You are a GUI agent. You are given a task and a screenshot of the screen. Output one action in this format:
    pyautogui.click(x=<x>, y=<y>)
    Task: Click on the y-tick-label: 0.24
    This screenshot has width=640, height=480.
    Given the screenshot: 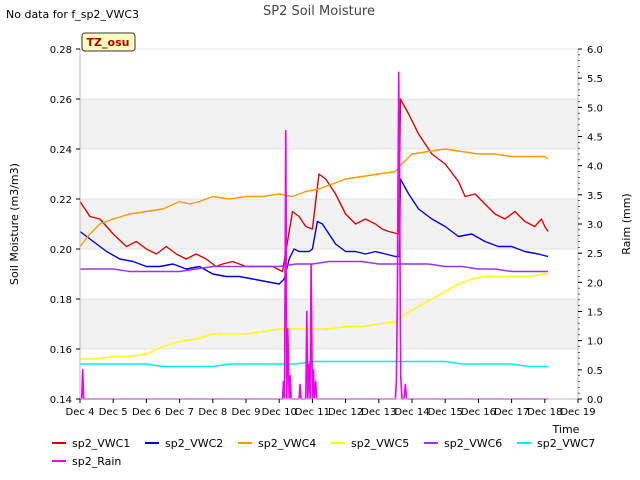 What is the action you would take?
    pyautogui.click(x=61, y=150)
    